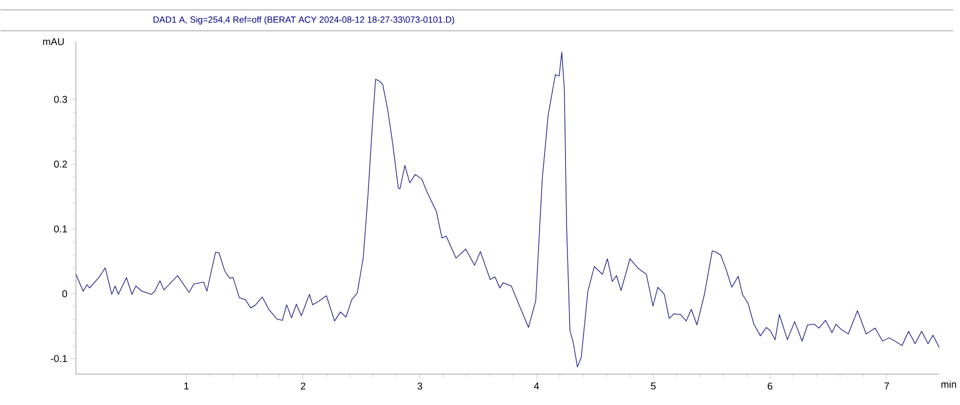 Image resolution: width=960 pixels, height=405 pixels. Describe the element at coordinates (653, 386) in the screenshot. I see `x-tick-label: 5` at that location.